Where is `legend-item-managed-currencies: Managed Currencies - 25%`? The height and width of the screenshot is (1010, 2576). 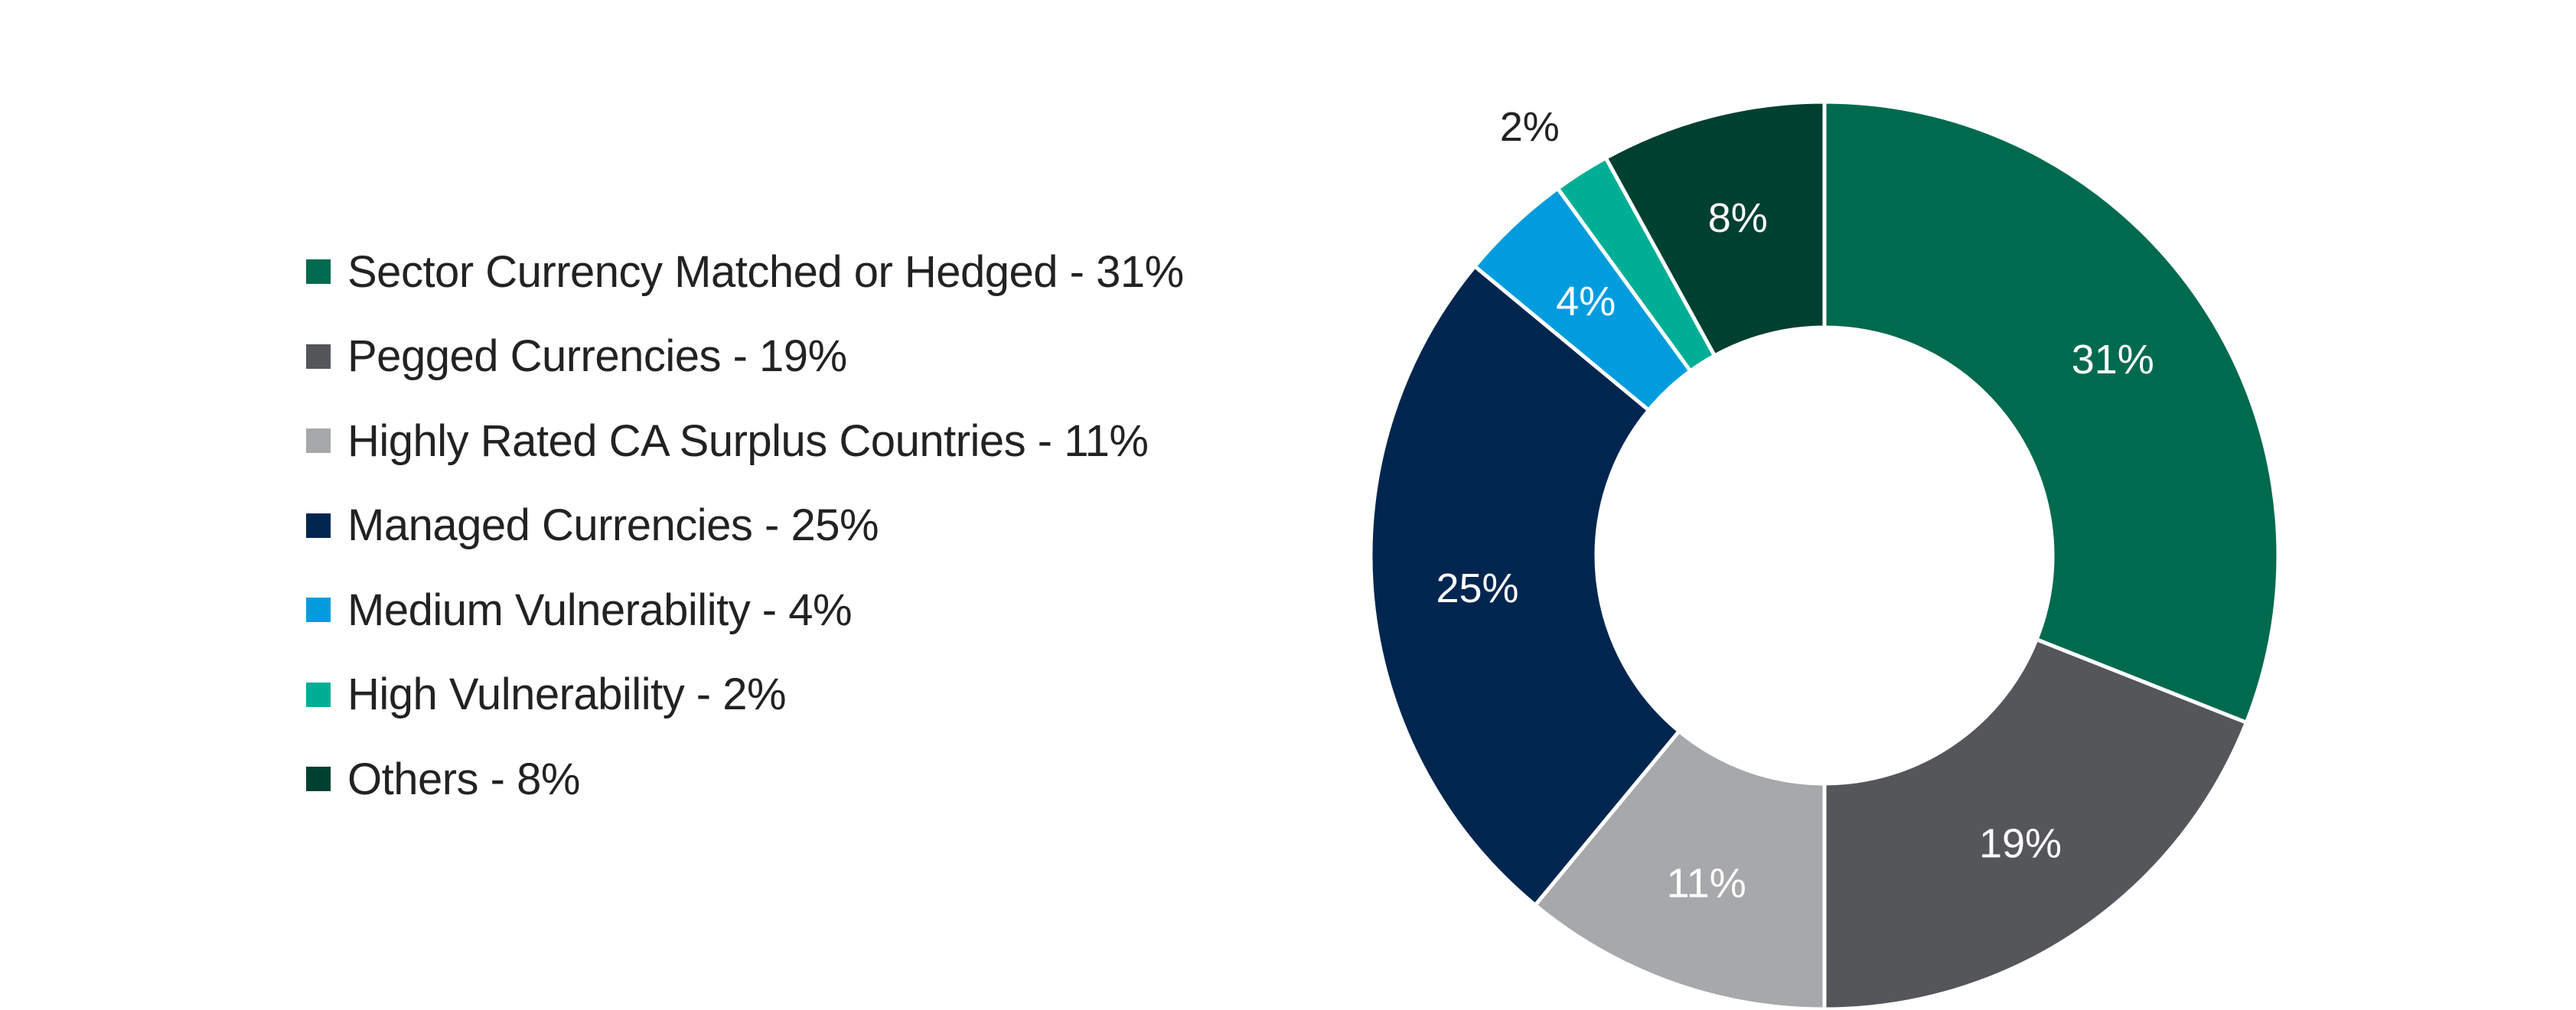
legend-item-managed-currencies: Managed Currencies - 25% is located at coordinates (803, 526).